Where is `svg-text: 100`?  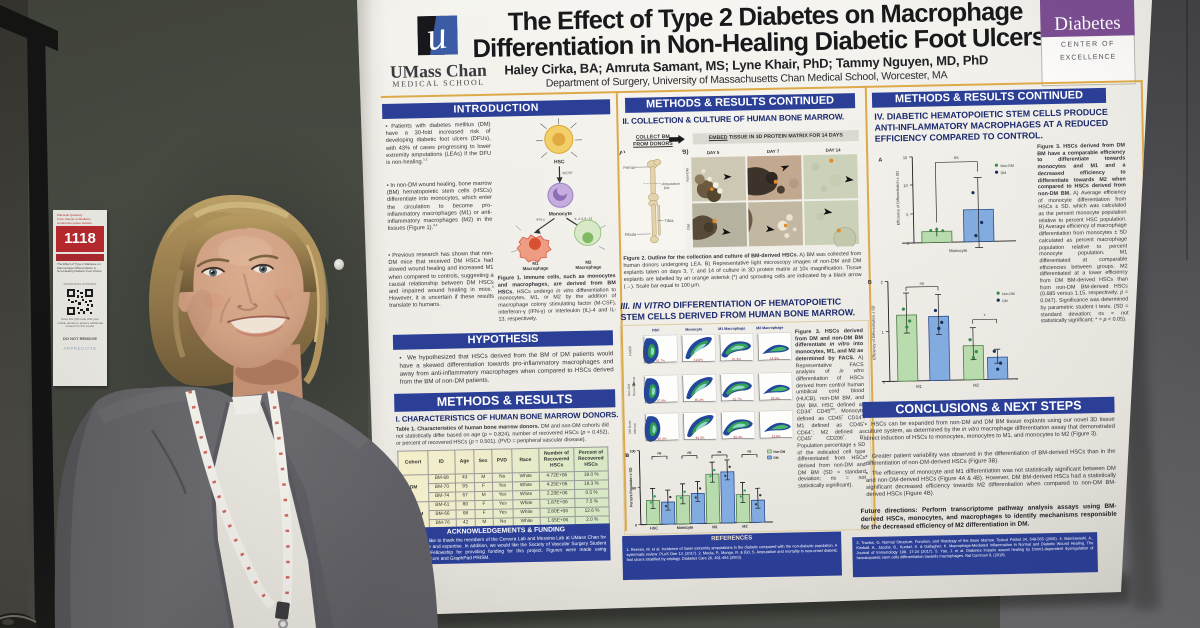 svg-text: 100 is located at coordinates (633, 451).